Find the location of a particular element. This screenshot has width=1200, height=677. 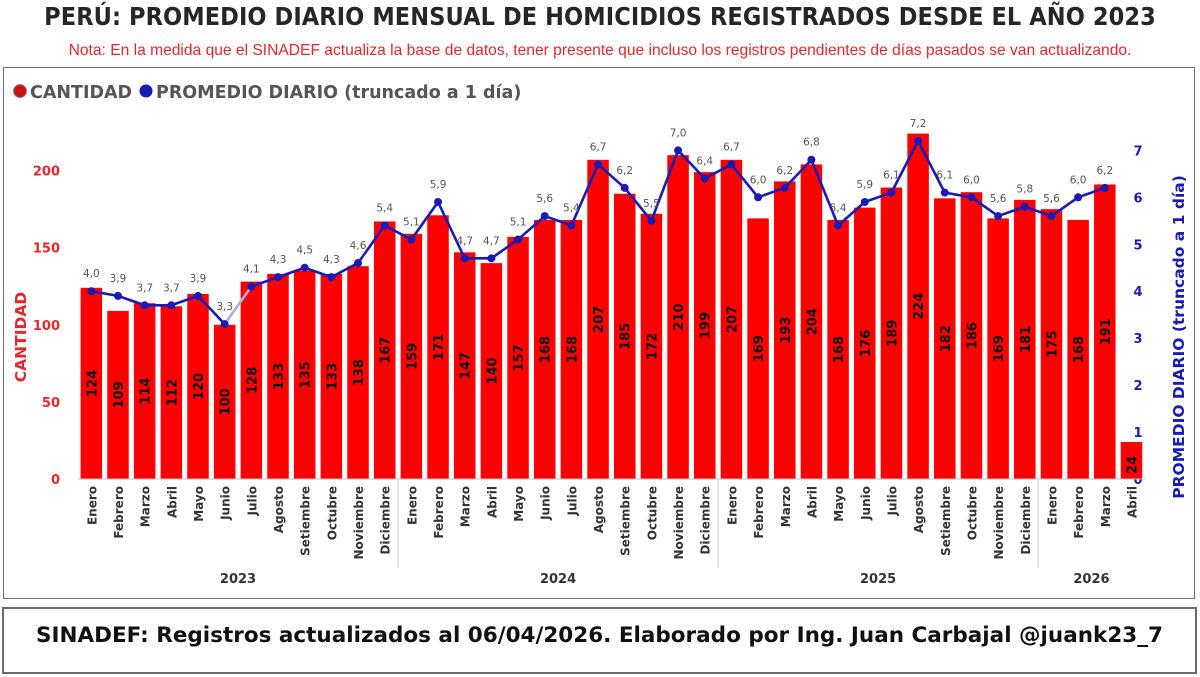

bar-value-label: 181 is located at coordinates (1026, 339).